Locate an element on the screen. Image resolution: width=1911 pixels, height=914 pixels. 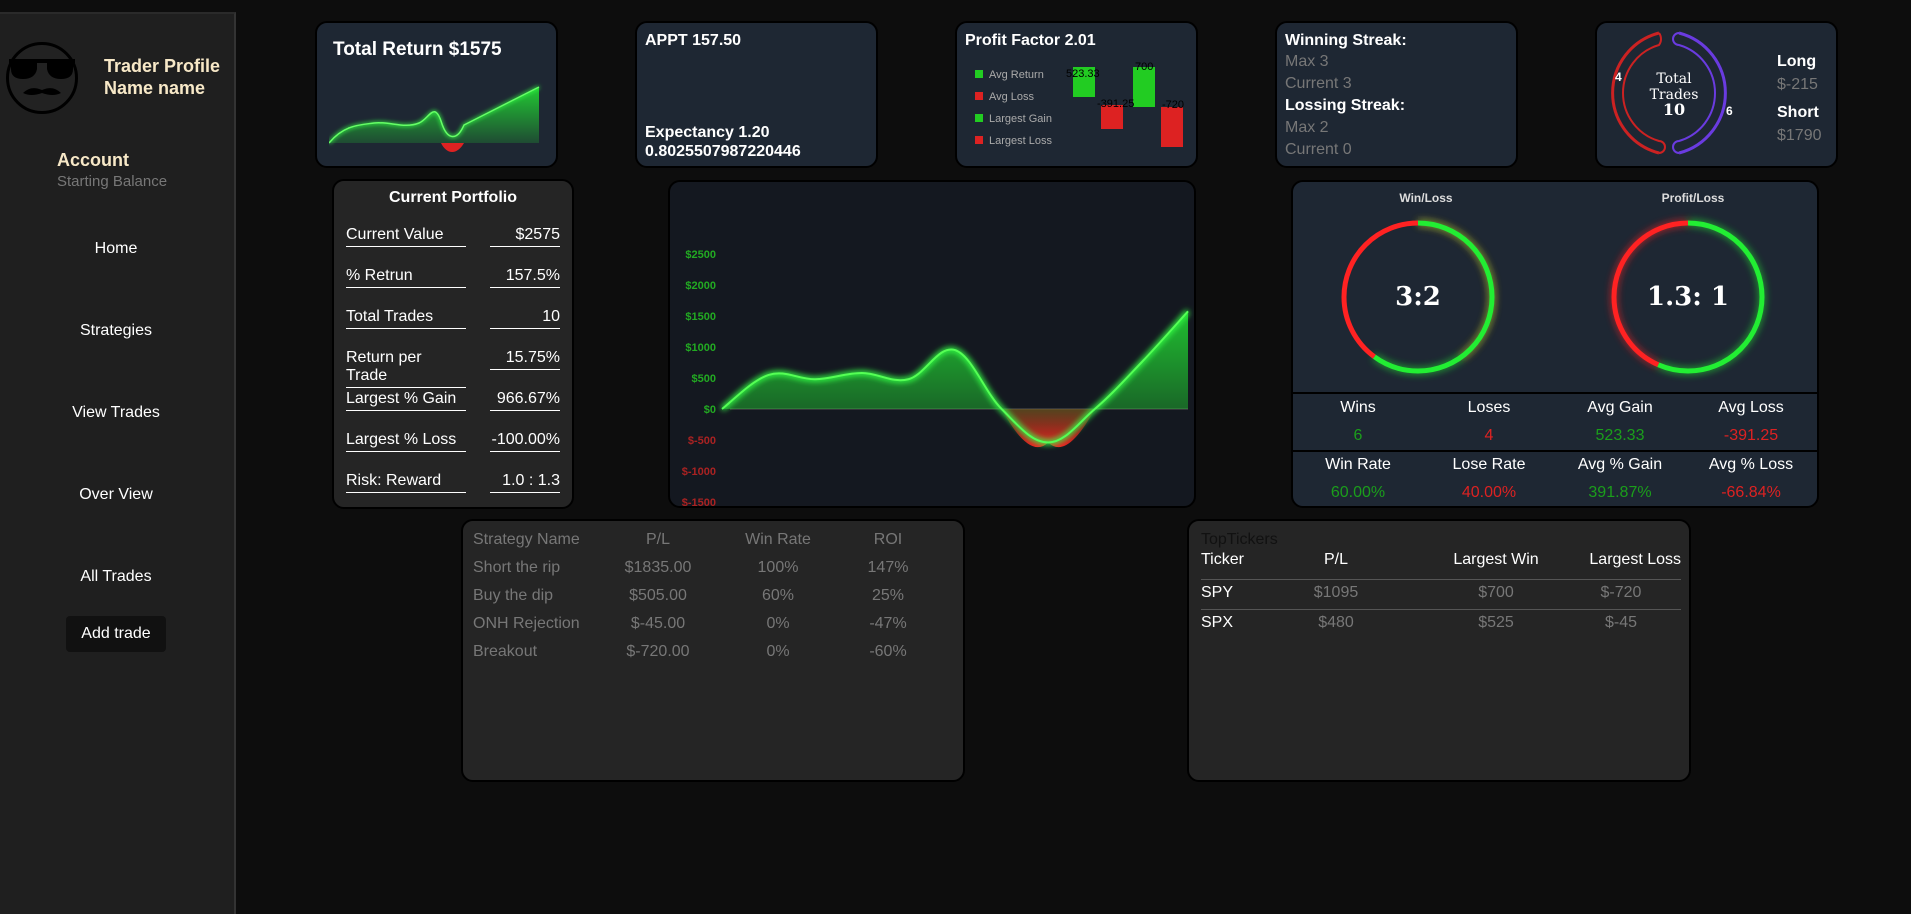
add-trade-button: Add trade is located at coordinates (116, 634).